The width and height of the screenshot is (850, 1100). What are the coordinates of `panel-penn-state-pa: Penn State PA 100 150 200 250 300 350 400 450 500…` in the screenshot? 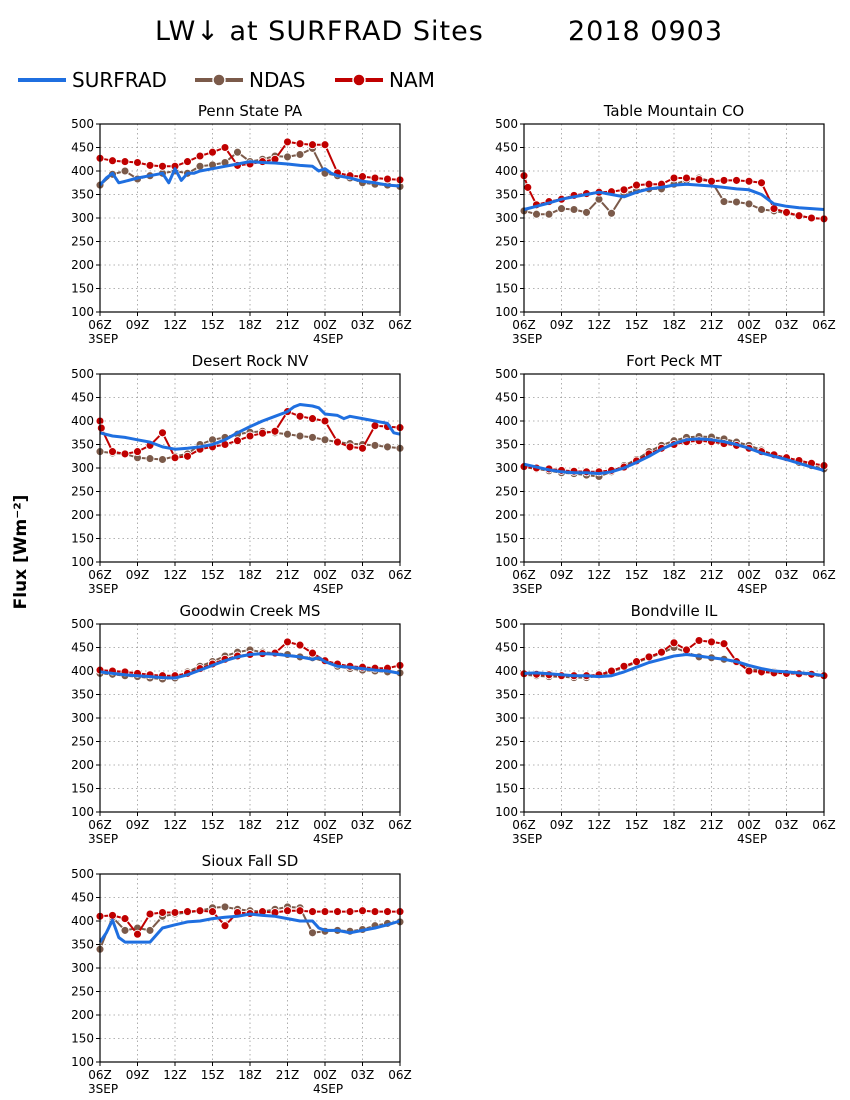 It's located at (241, 224).